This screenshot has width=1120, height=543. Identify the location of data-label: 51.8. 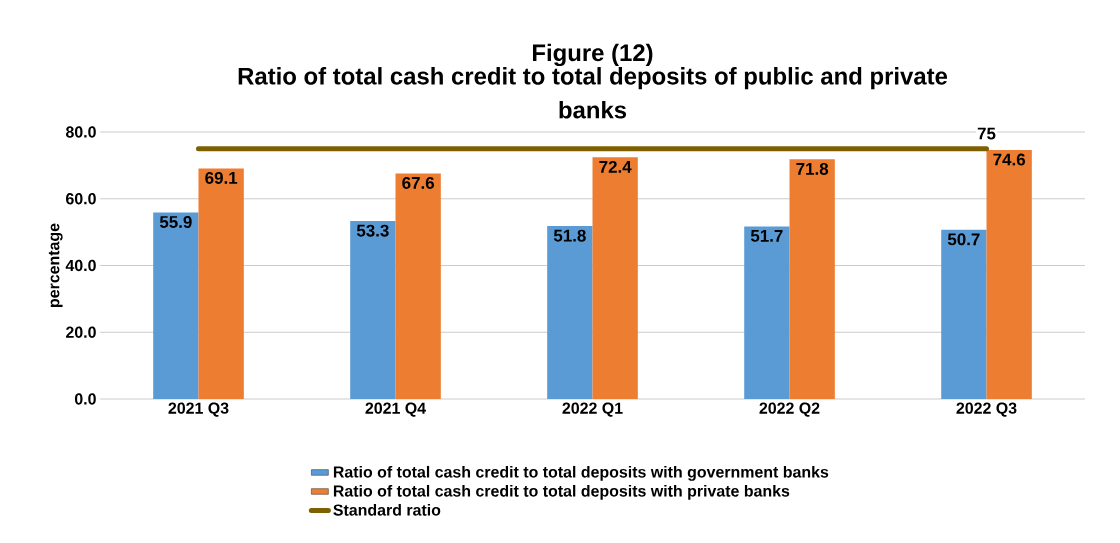
(569, 235).